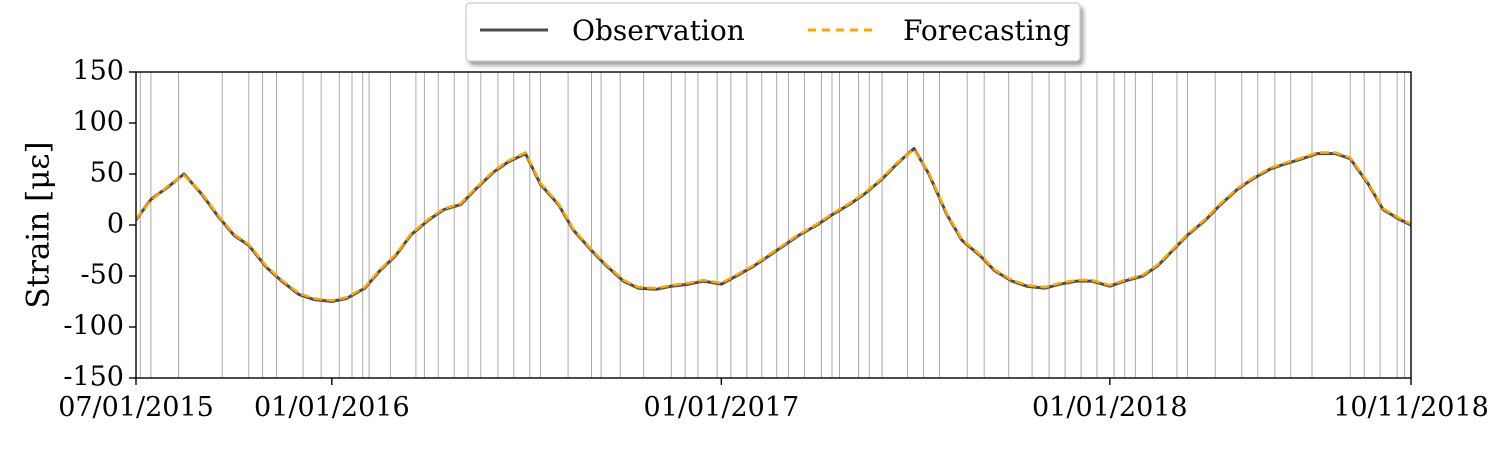  Describe the element at coordinates (658, 30) in the screenshot. I see `legend-observation-label: Observation` at that location.